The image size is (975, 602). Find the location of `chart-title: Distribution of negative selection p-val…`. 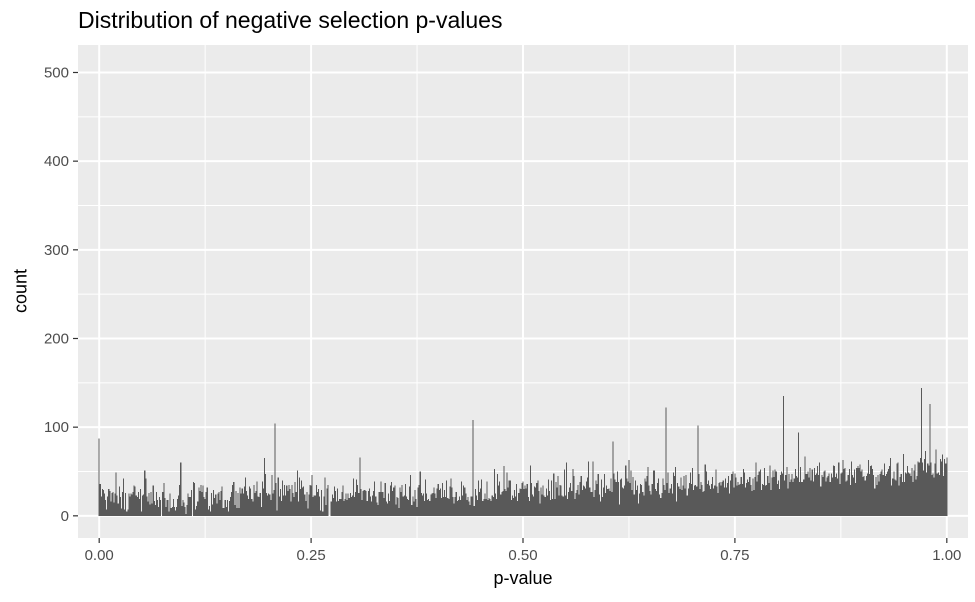

chart-title: Distribution of negative selection p-val… is located at coordinates (290, 20).